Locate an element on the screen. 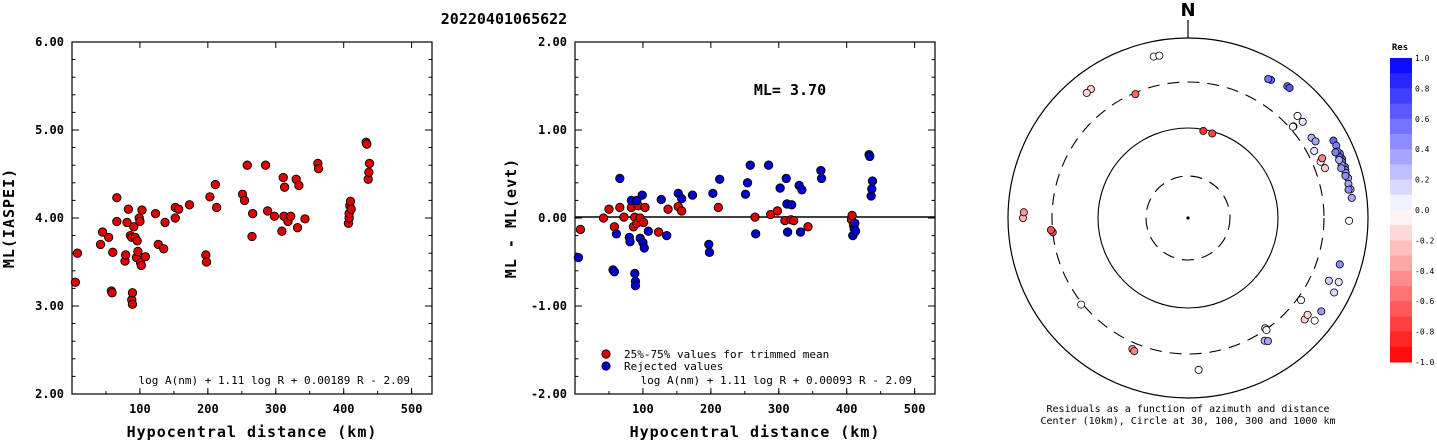 The height and width of the screenshot is (441, 1437). plot-residual-points is located at coordinates (725, 220).